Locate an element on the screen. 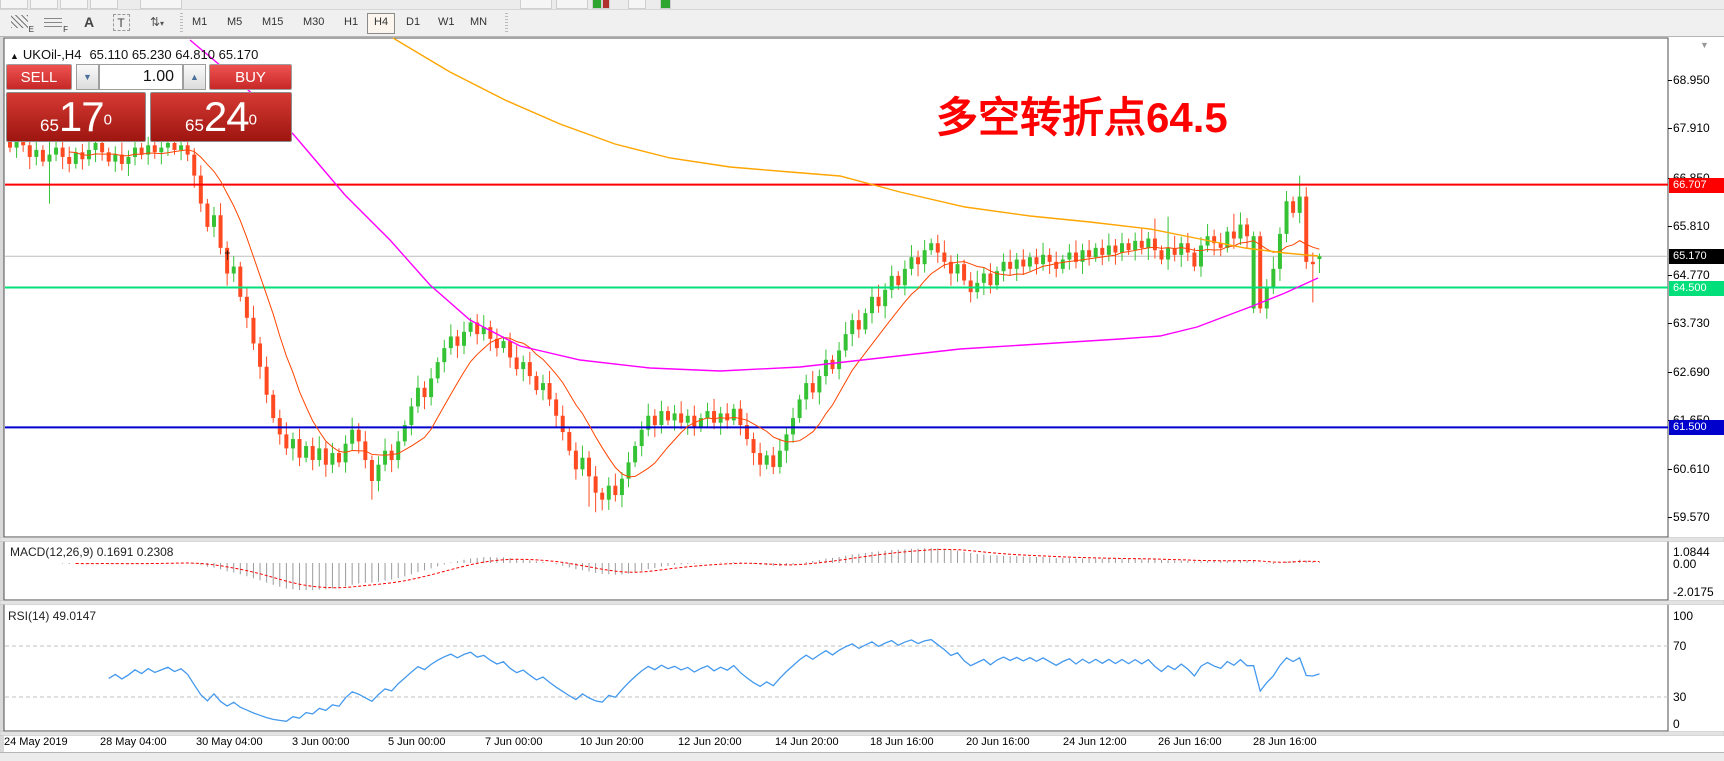 The image size is (1724, 761). sell-price-display: 65170 is located at coordinates (76, 117).